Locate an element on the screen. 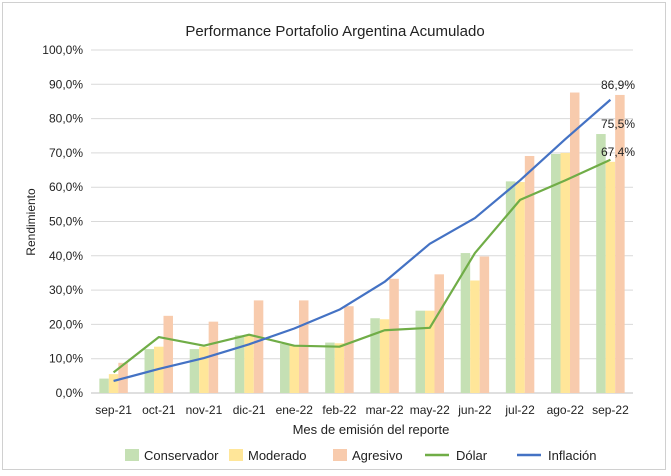 The height and width of the screenshot is (476, 671). x-tick-label: ago-22 is located at coordinates (566, 410).